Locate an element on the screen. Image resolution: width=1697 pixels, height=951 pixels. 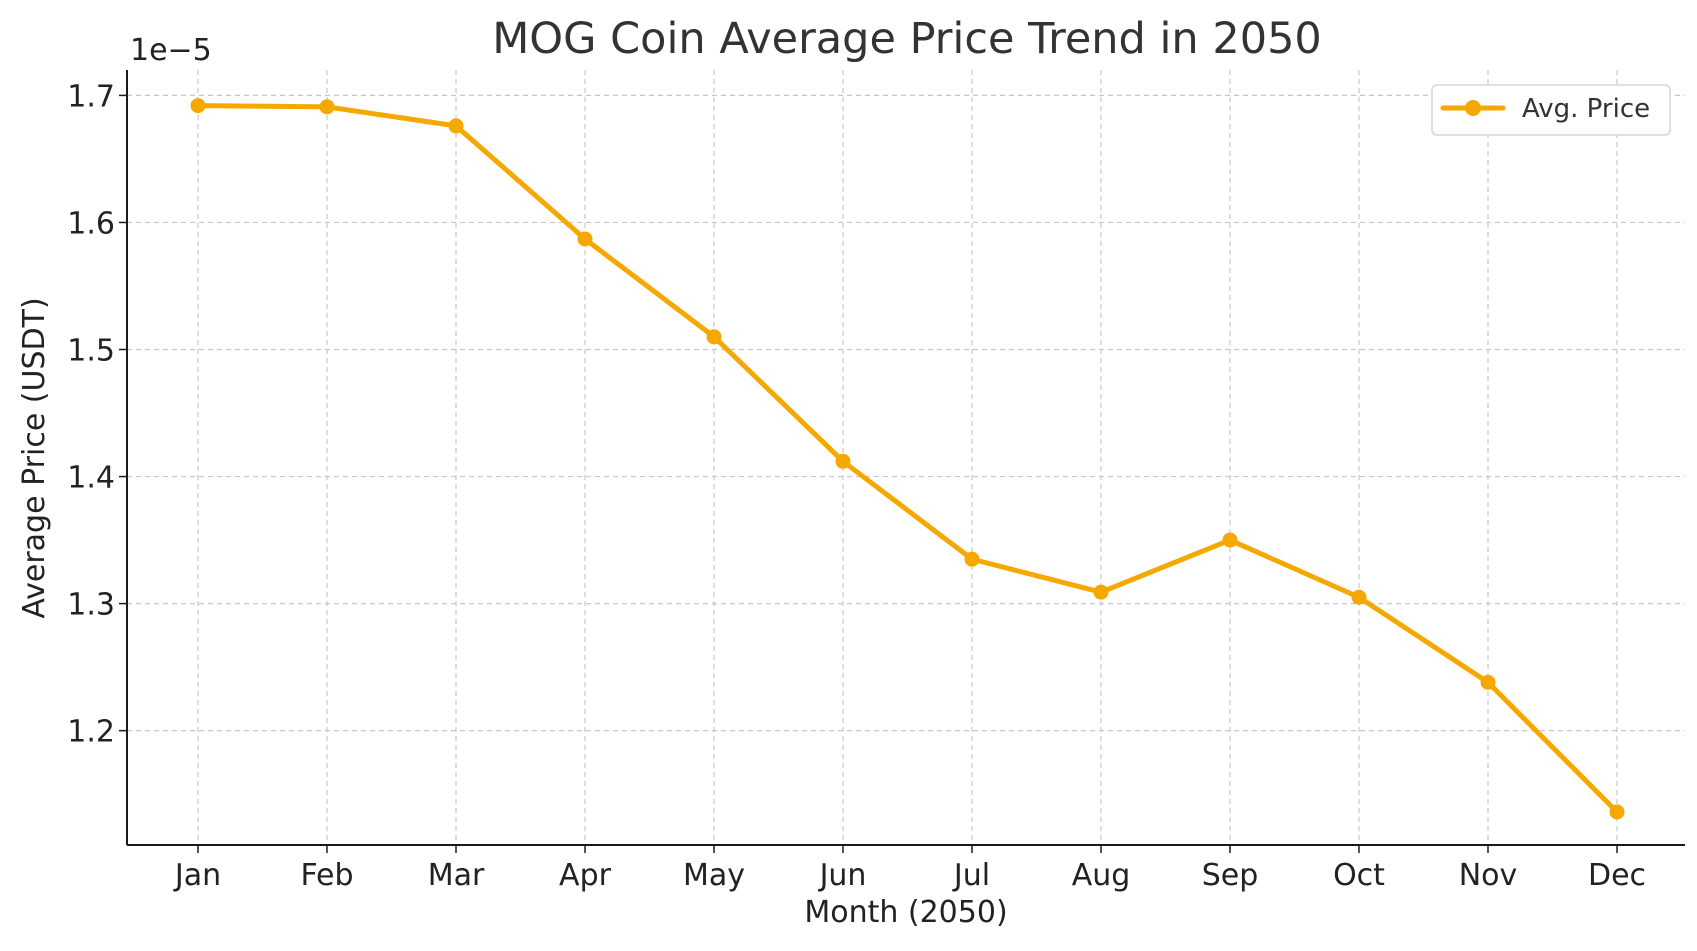
y-tick-label: 1.5 is located at coordinates (91, 351).